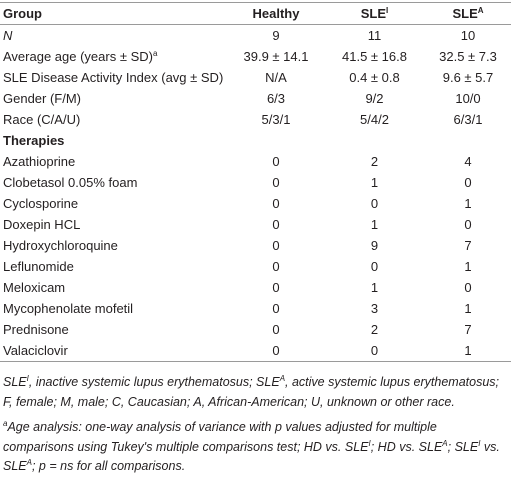  Describe the element at coordinates (468, 35) in the screenshot. I see `cell: 10` at that location.